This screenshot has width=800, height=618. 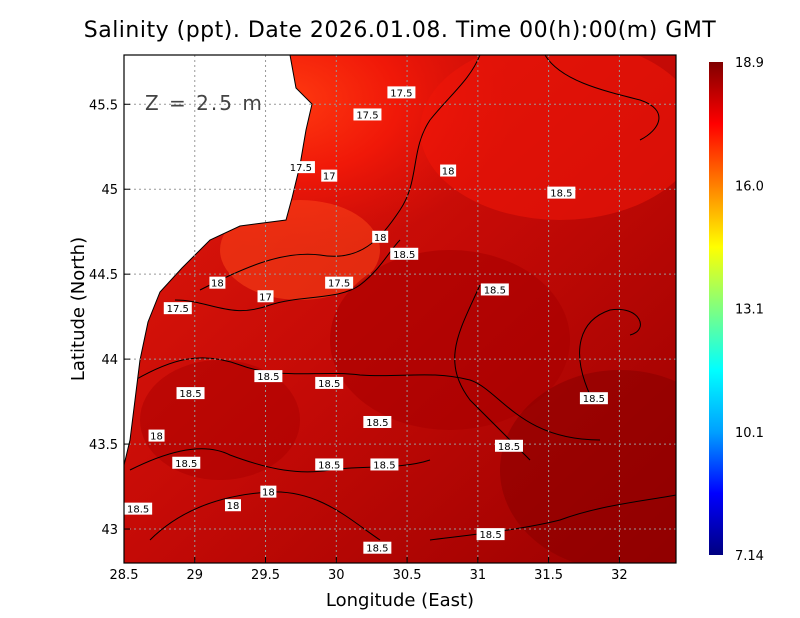 What do you see at coordinates (78, 309) in the screenshot?
I see `y-axis-label: Latitude (North)` at bounding box center [78, 309].